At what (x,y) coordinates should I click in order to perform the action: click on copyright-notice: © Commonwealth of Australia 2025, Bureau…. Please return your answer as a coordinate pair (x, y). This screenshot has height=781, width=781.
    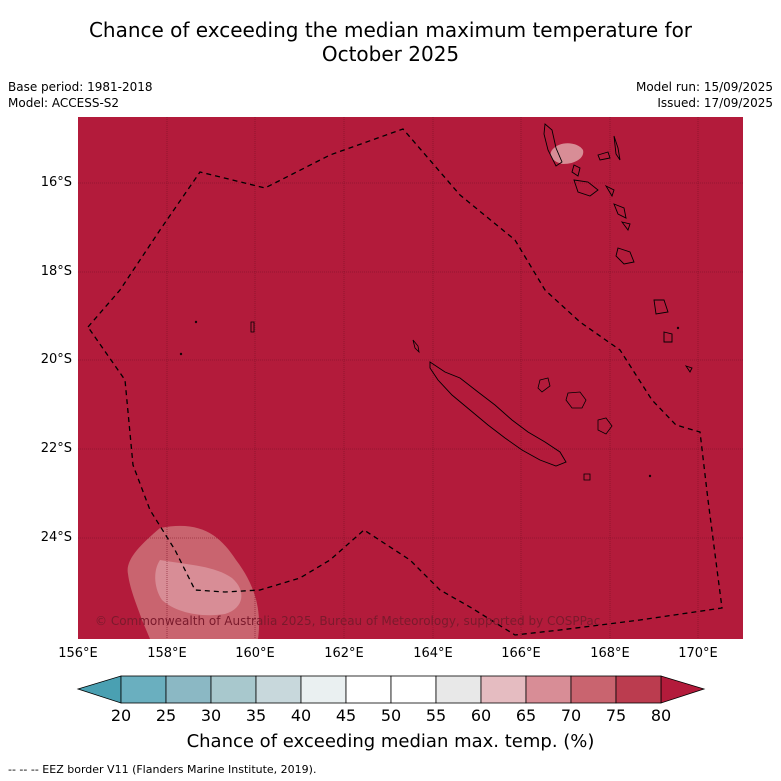
    Looking at the image, I should click on (348, 621).